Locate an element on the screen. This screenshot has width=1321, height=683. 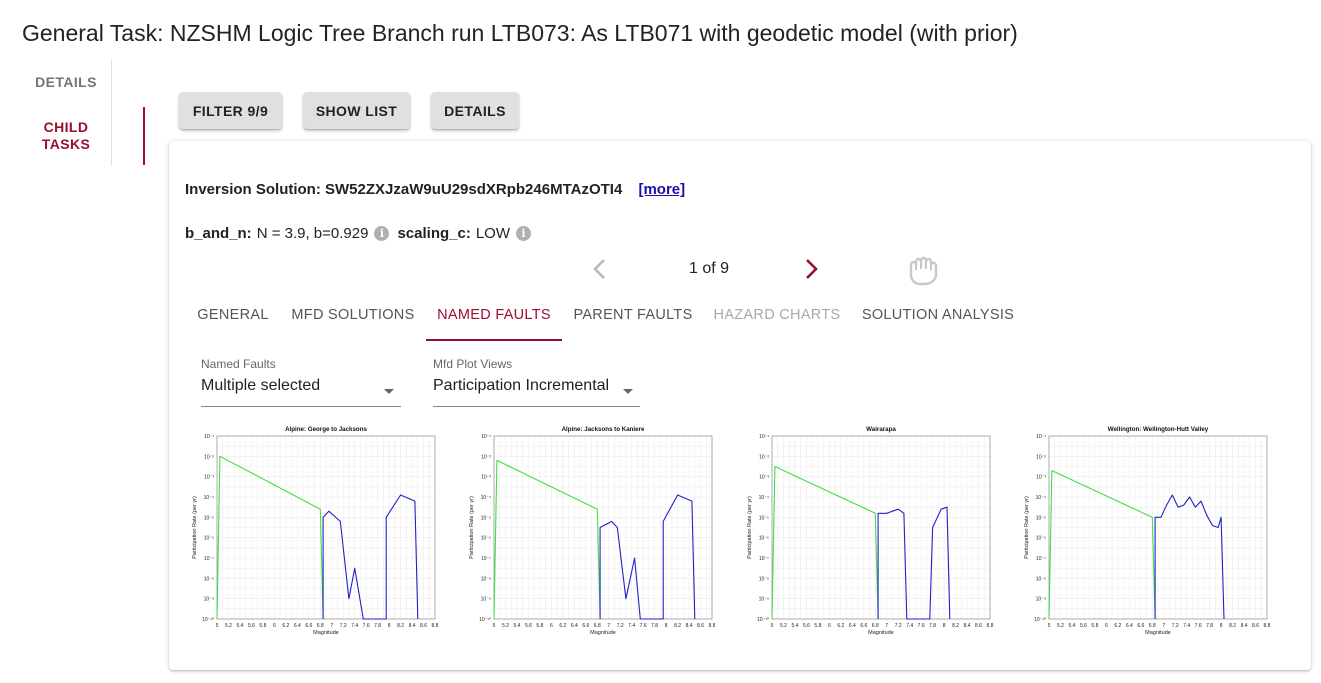
x-tick-label: 8 is located at coordinates (666, 626).